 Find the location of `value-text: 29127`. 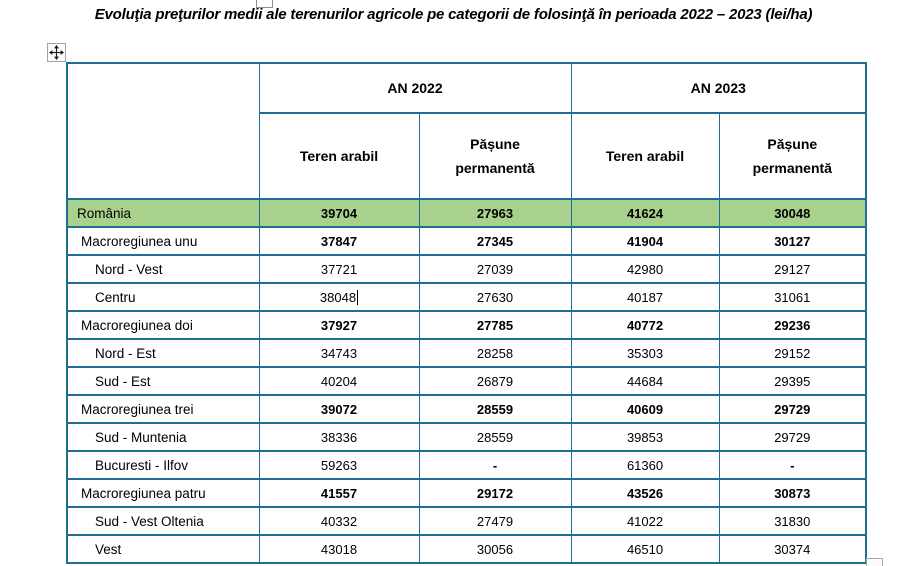

value-text: 29127 is located at coordinates (792, 269).